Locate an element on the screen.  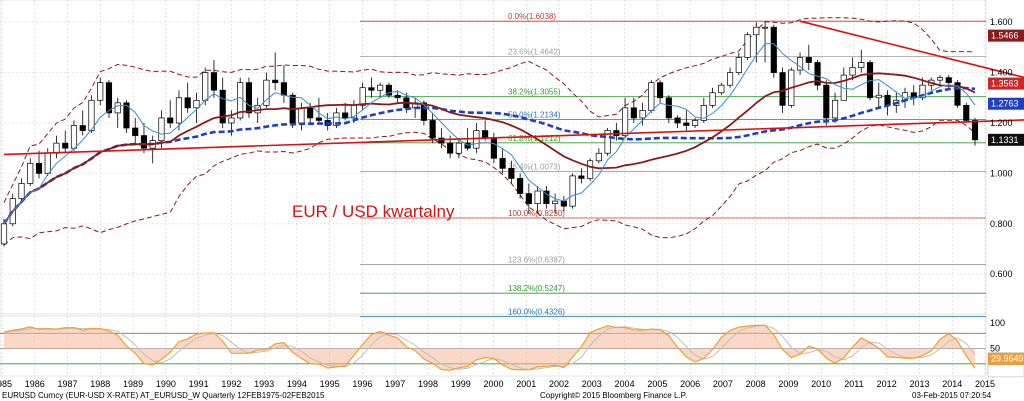
fib-level-label: 76.4%(1.0073) is located at coordinates (534, 167).